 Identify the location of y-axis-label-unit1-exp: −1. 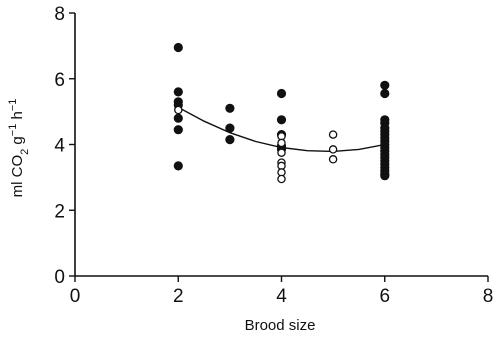
(13, 130).